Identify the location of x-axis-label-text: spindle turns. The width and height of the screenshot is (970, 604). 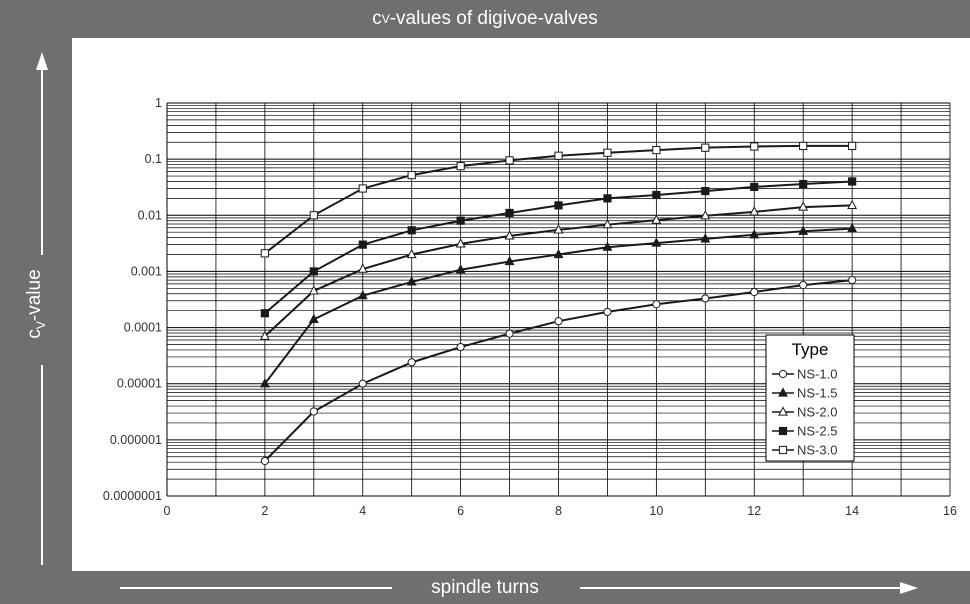
(485, 587).